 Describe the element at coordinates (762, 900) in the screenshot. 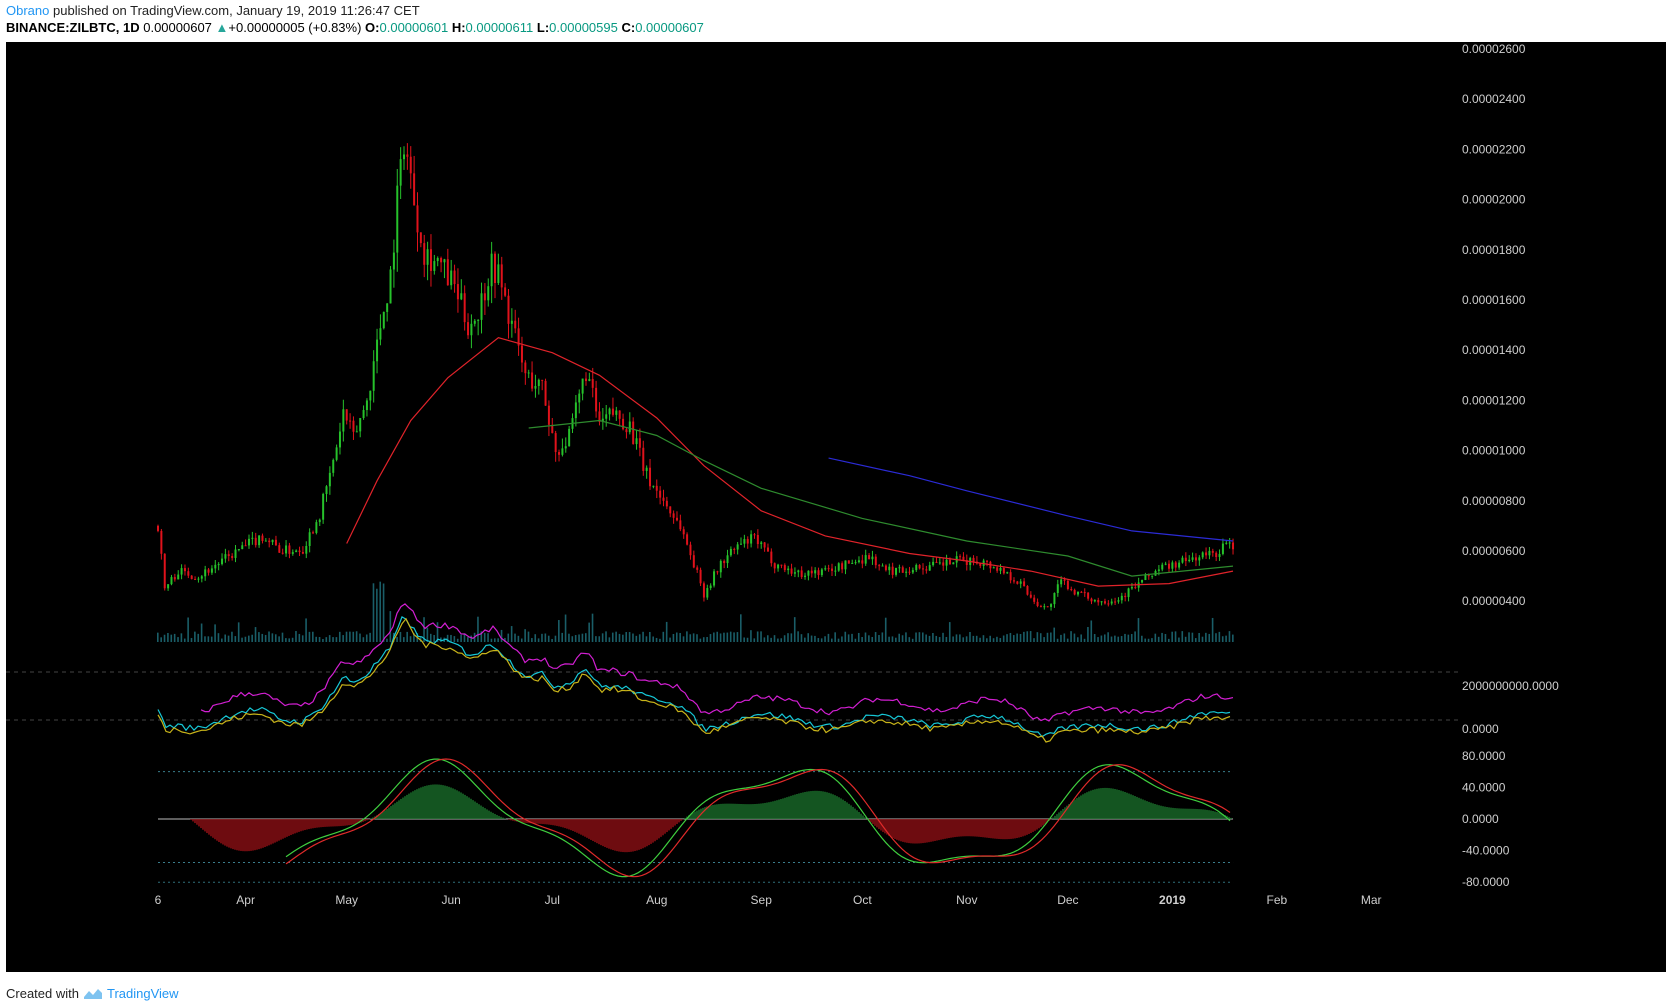

I see `time-axis-label: Sep` at that location.